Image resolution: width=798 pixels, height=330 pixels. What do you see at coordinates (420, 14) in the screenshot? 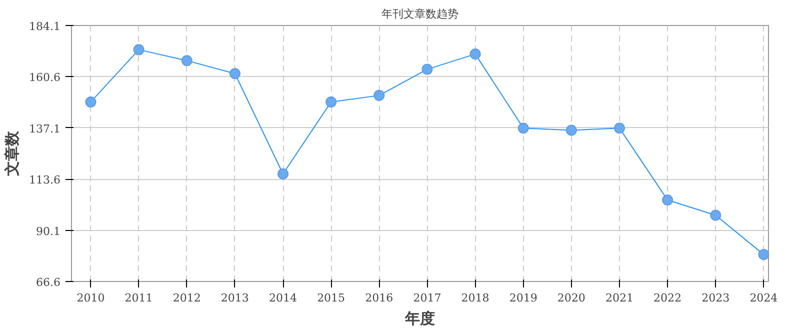
I see `chart-title: 年刊文章数趋势` at bounding box center [420, 14].